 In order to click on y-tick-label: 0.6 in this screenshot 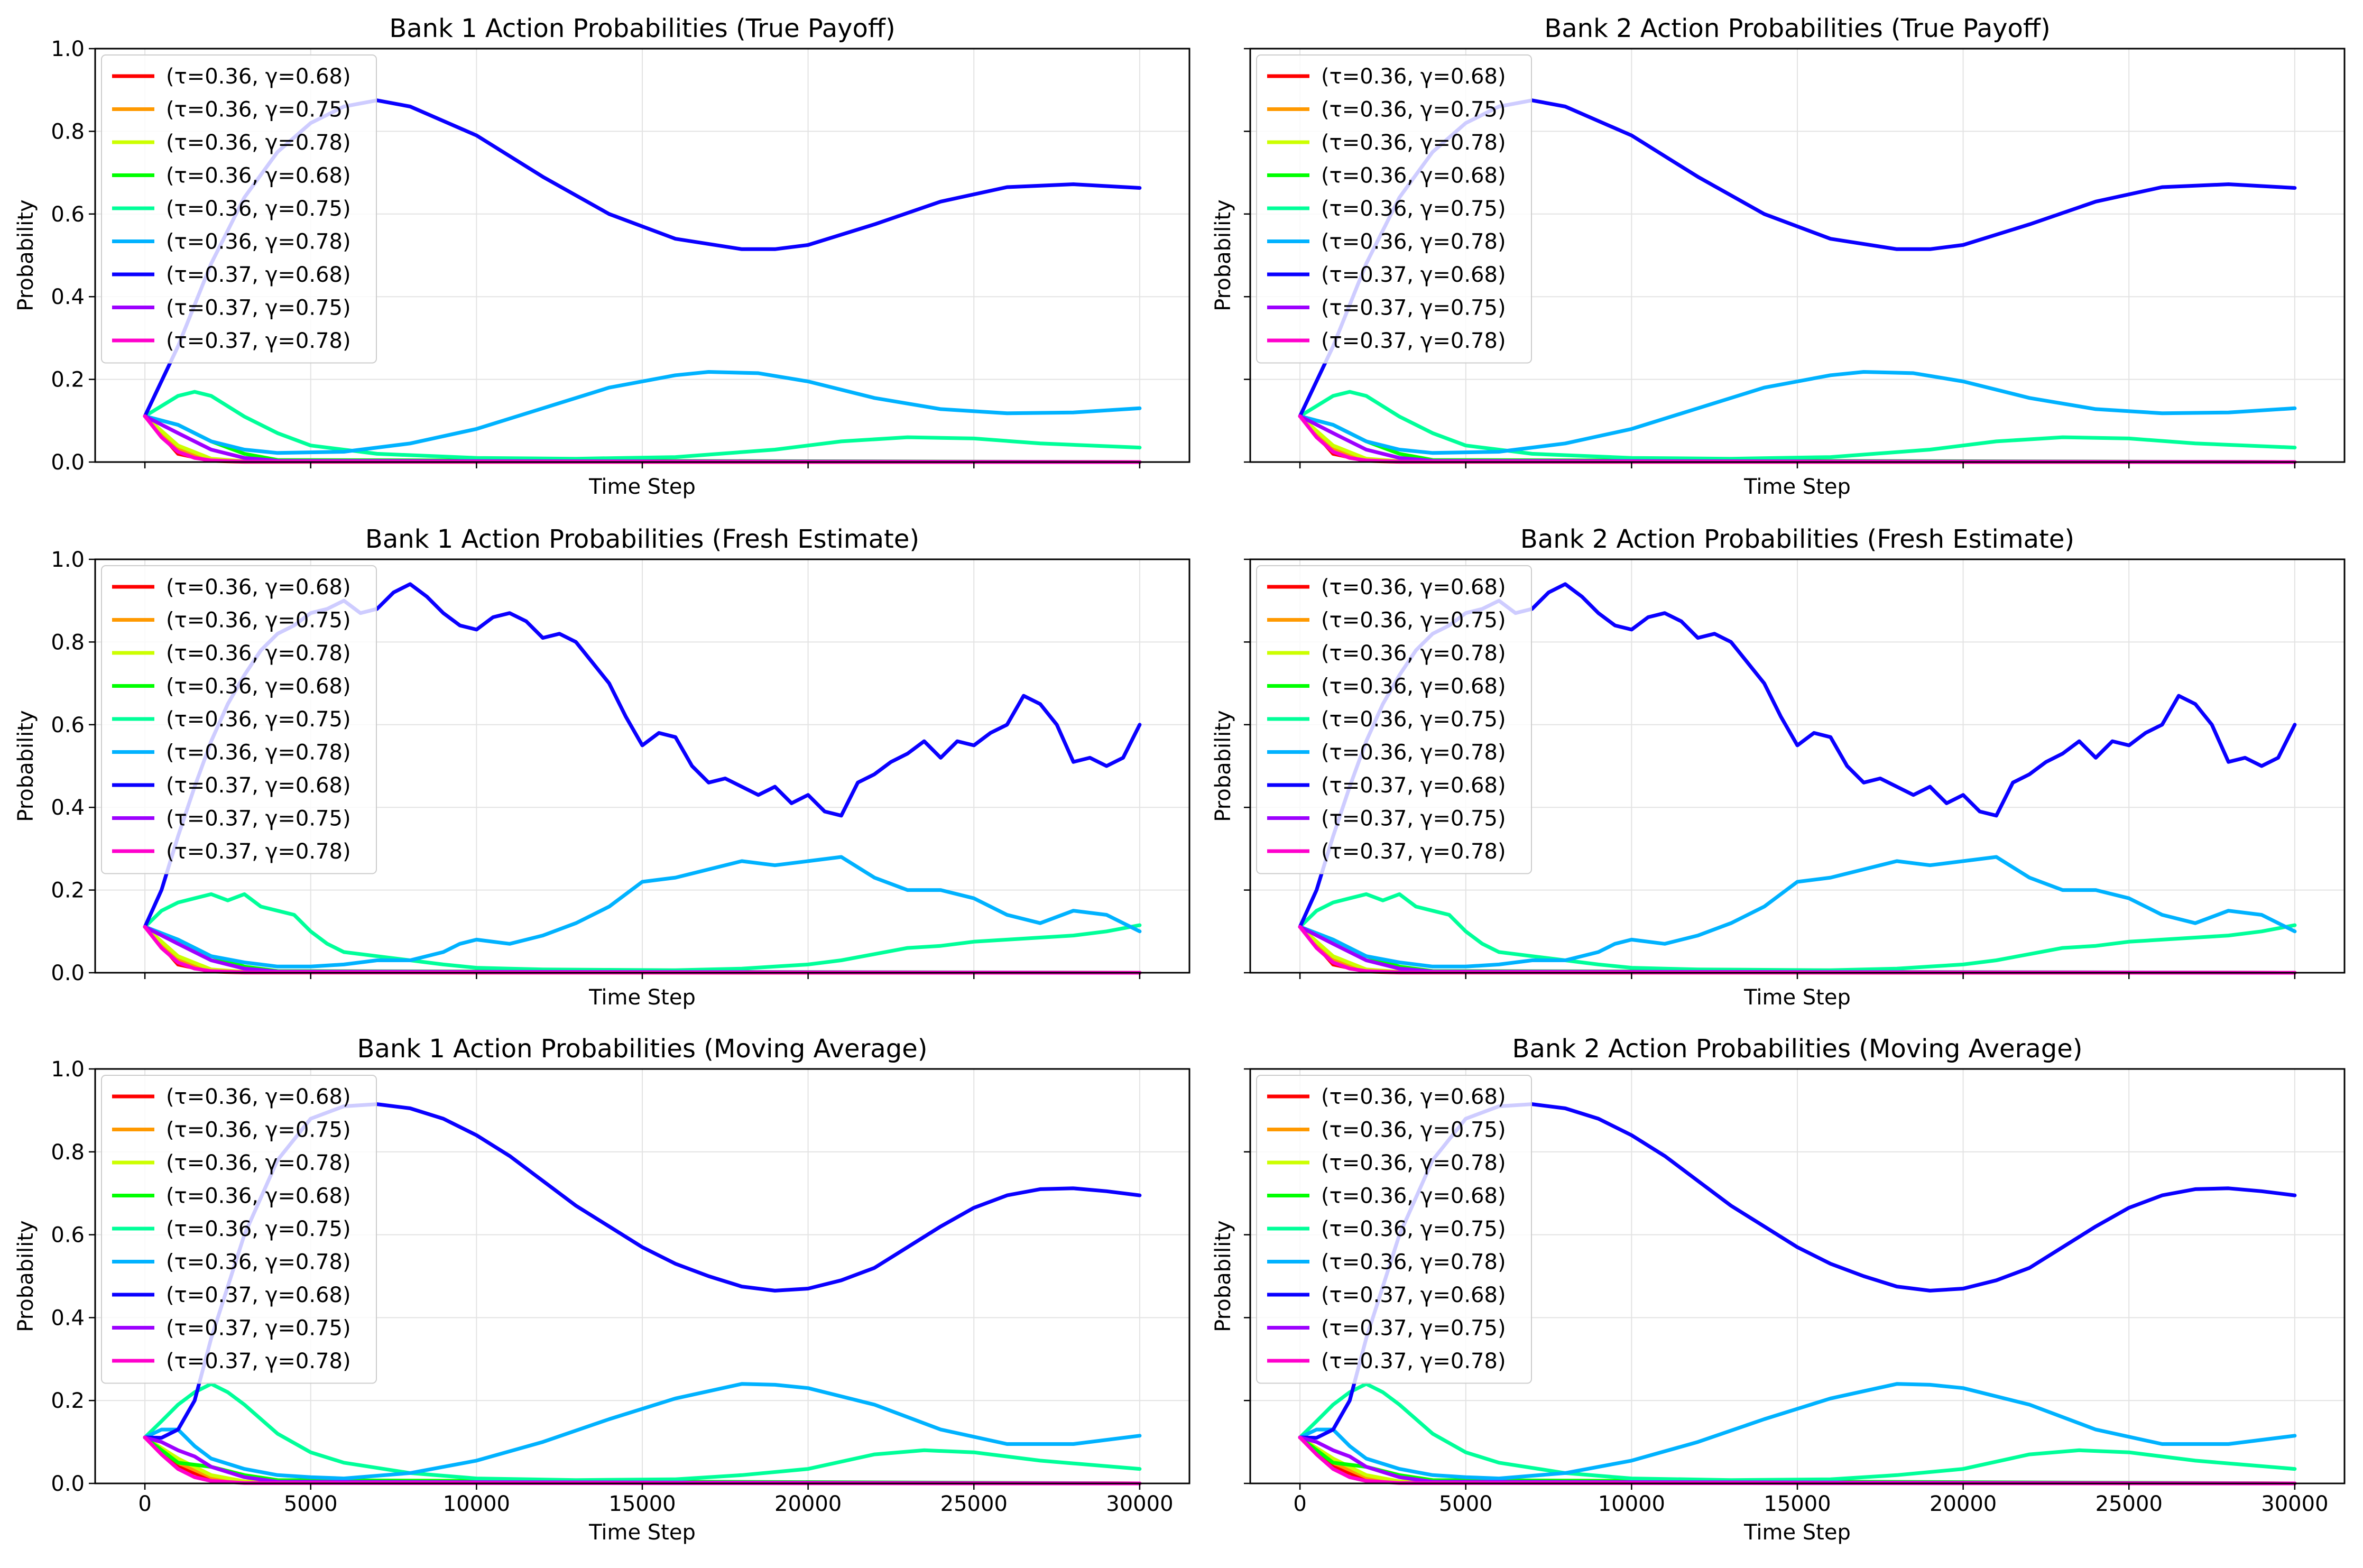, I will do `click(68, 1235)`.